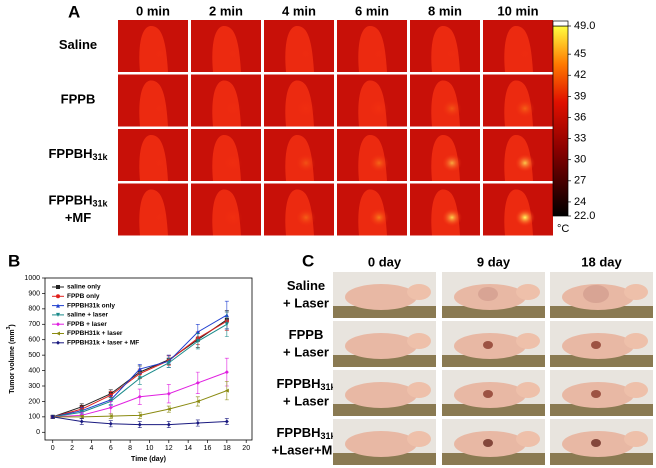 The height and width of the screenshot is (468, 656). I want to click on column-header: 4 min, so click(299, 10).